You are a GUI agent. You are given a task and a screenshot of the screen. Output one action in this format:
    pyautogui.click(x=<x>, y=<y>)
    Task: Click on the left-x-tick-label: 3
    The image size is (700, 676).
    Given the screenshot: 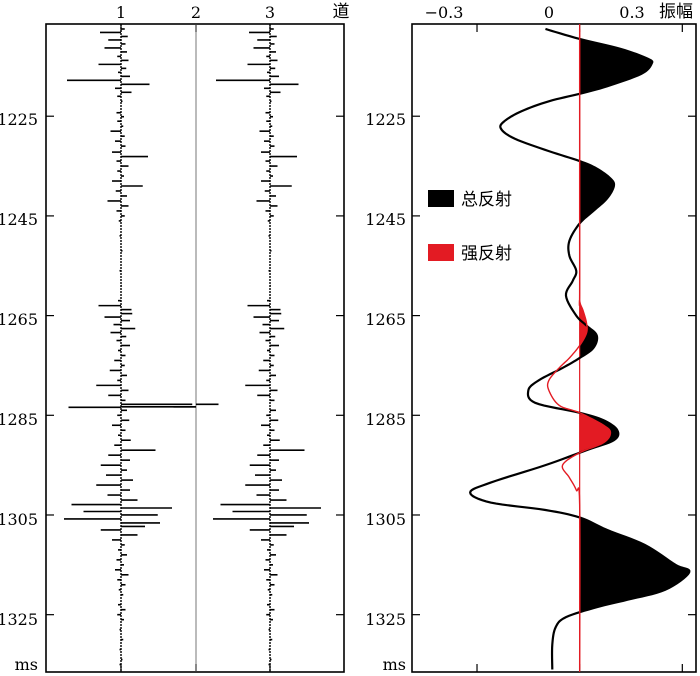 What is the action you would take?
    pyautogui.click(x=270, y=12)
    